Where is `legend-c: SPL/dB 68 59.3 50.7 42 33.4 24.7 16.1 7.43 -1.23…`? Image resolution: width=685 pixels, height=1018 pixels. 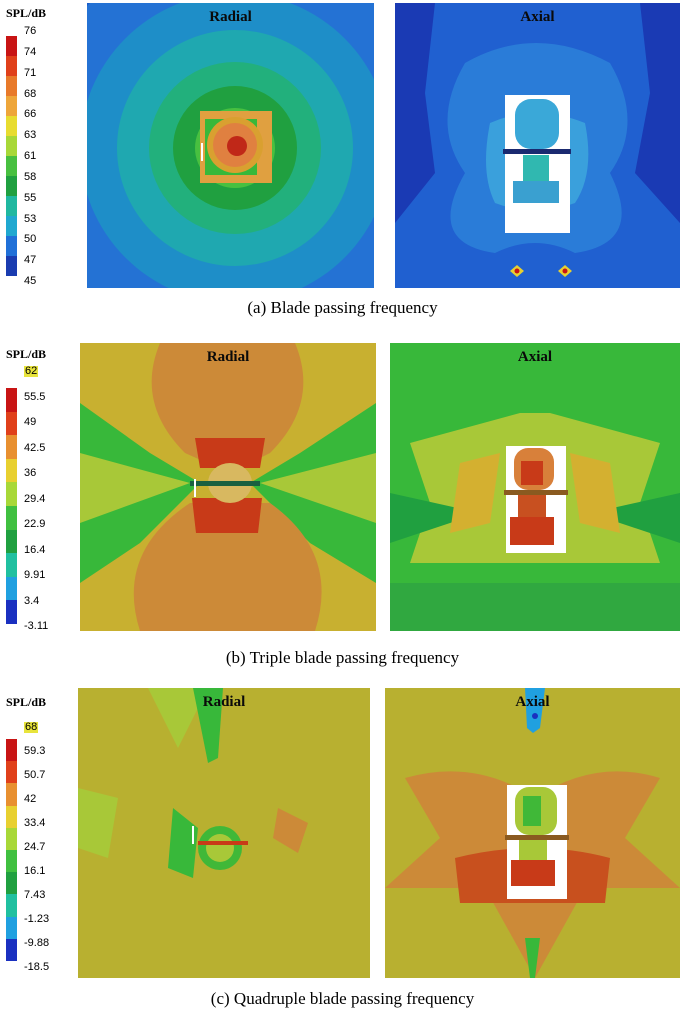
legend-c: SPL/dB 68 59.3 50.7 42 33.4 24.7 16.1 7.43 -1.23… is located at coordinates (40, 833).